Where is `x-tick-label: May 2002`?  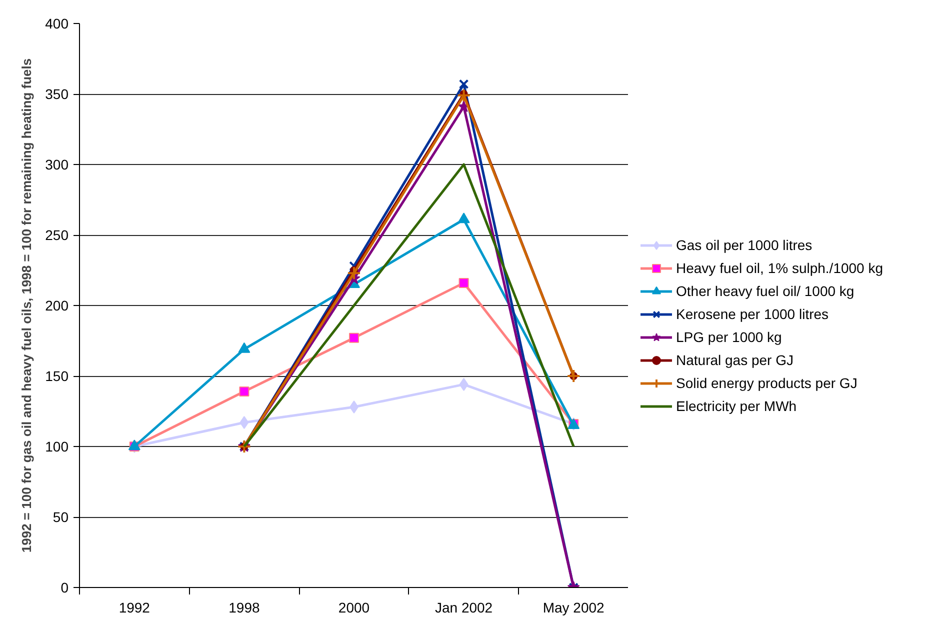
x-tick-label: May 2002 is located at coordinates (573, 608).